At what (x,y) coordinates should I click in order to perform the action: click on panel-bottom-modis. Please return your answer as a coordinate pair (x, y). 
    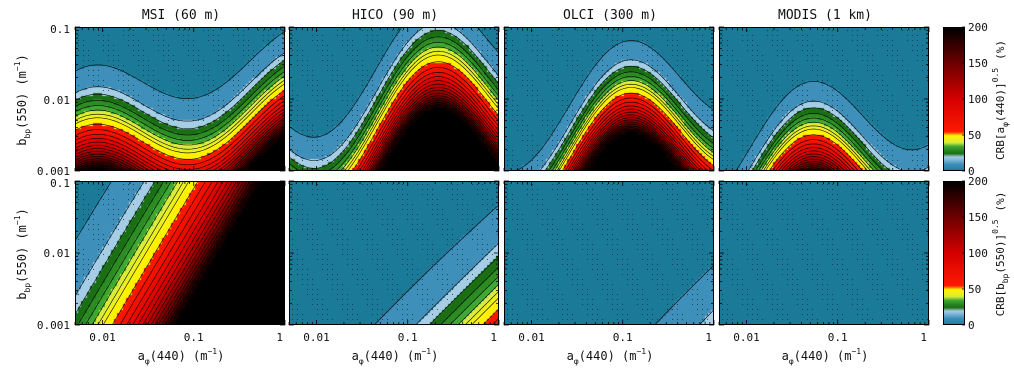
    Looking at the image, I should click on (824, 253).